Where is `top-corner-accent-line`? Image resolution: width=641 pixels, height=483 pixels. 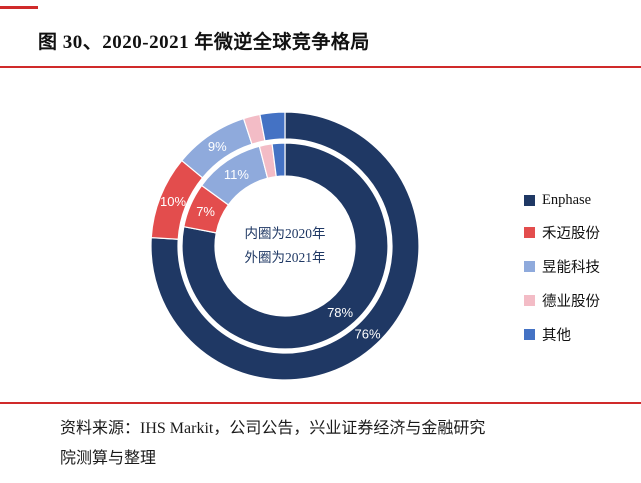 top-corner-accent-line is located at coordinates (19, 7).